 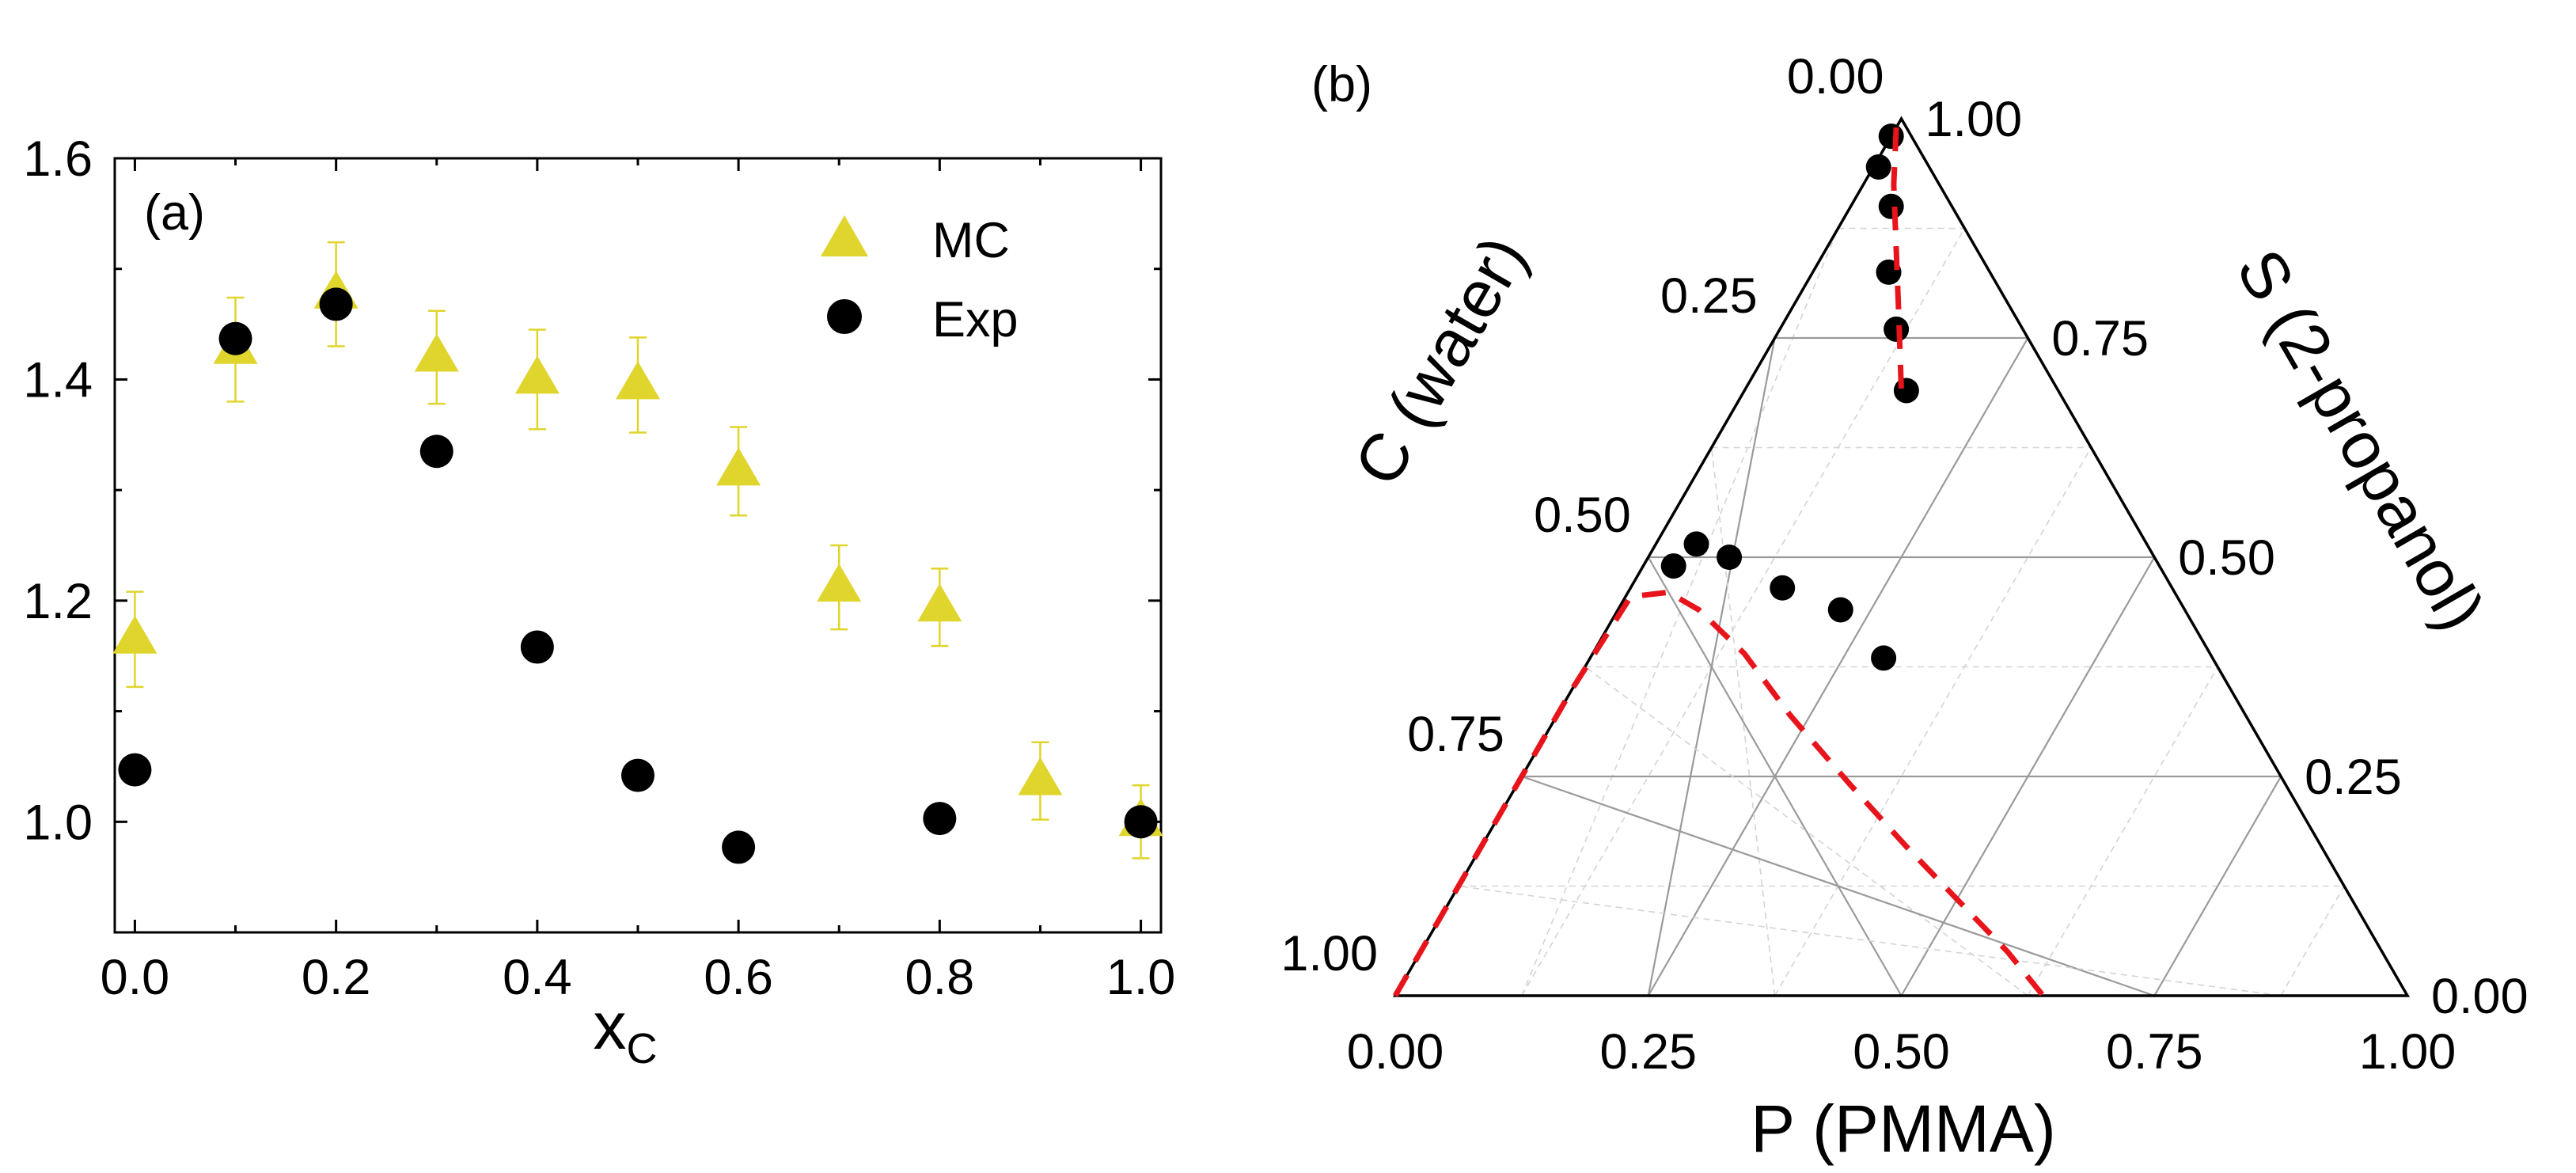 I want to click on y-tick-label: 1.4, so click(x=58, y=380).